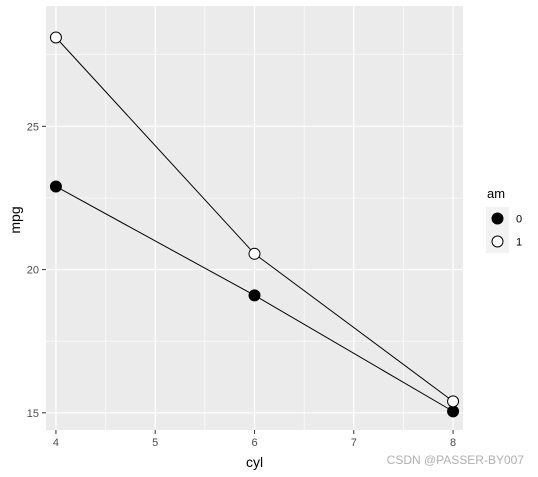  I want to click on x-axis-ticks: 4 5 6 7 8, so click(254, 439).